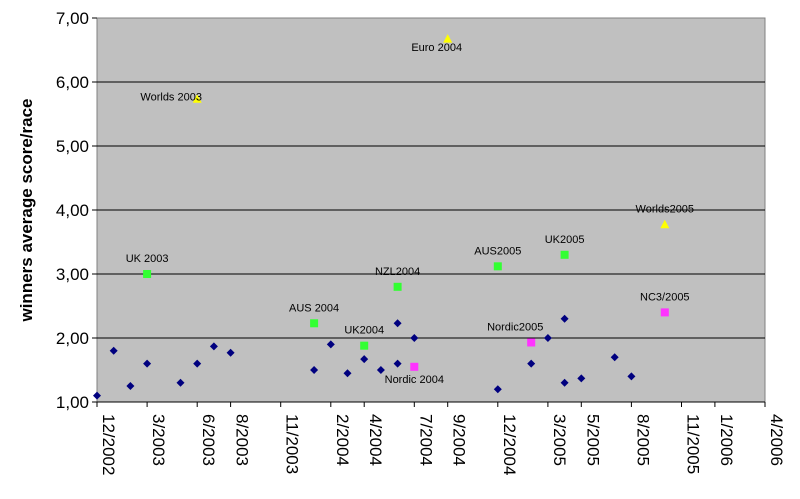  What do you see at coordinates (292, 444) in the screenshot?
I see `x-tick-label: 11/2003` at bounding box center [292, 444].